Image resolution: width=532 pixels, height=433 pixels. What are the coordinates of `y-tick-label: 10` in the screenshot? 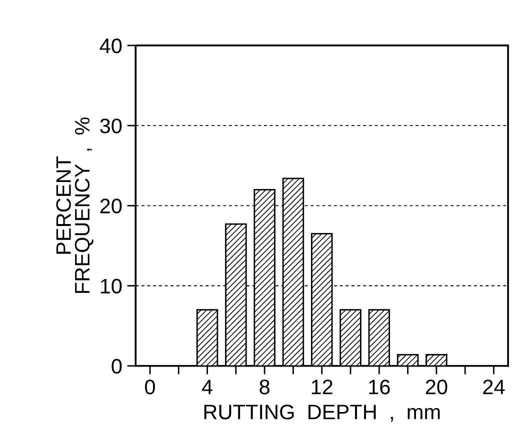 It's located at (111, 286).